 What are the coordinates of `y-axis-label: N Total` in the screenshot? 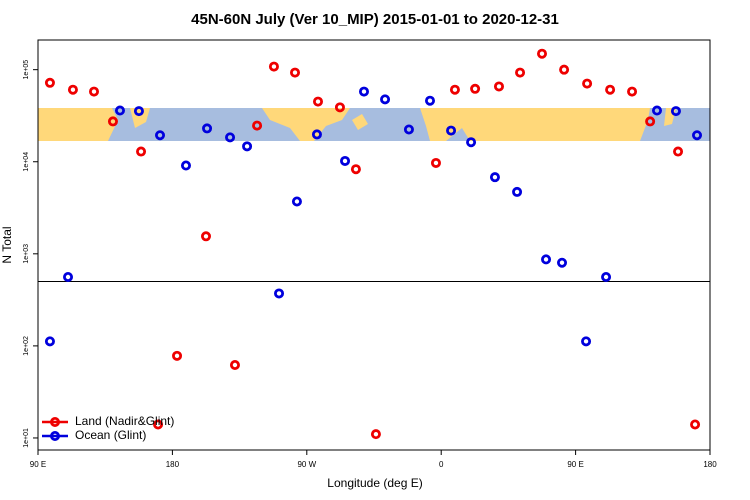 It's located at (7, 244).